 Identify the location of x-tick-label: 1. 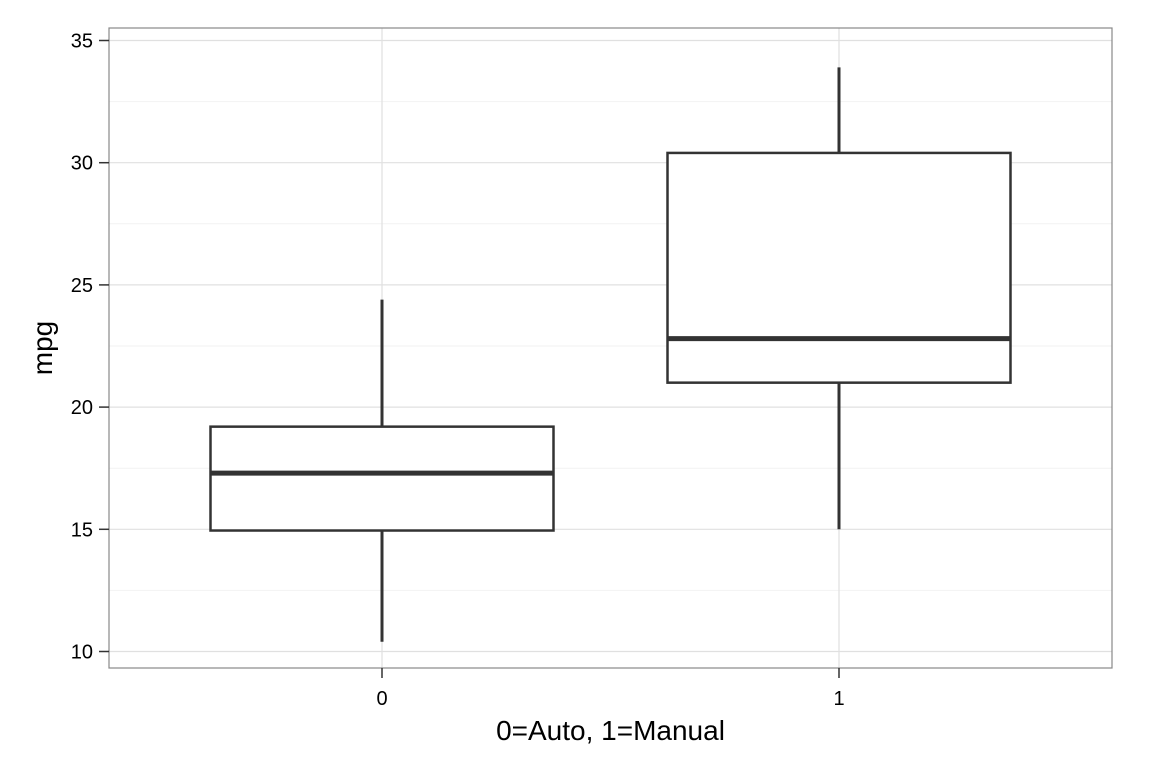
(838, 699).